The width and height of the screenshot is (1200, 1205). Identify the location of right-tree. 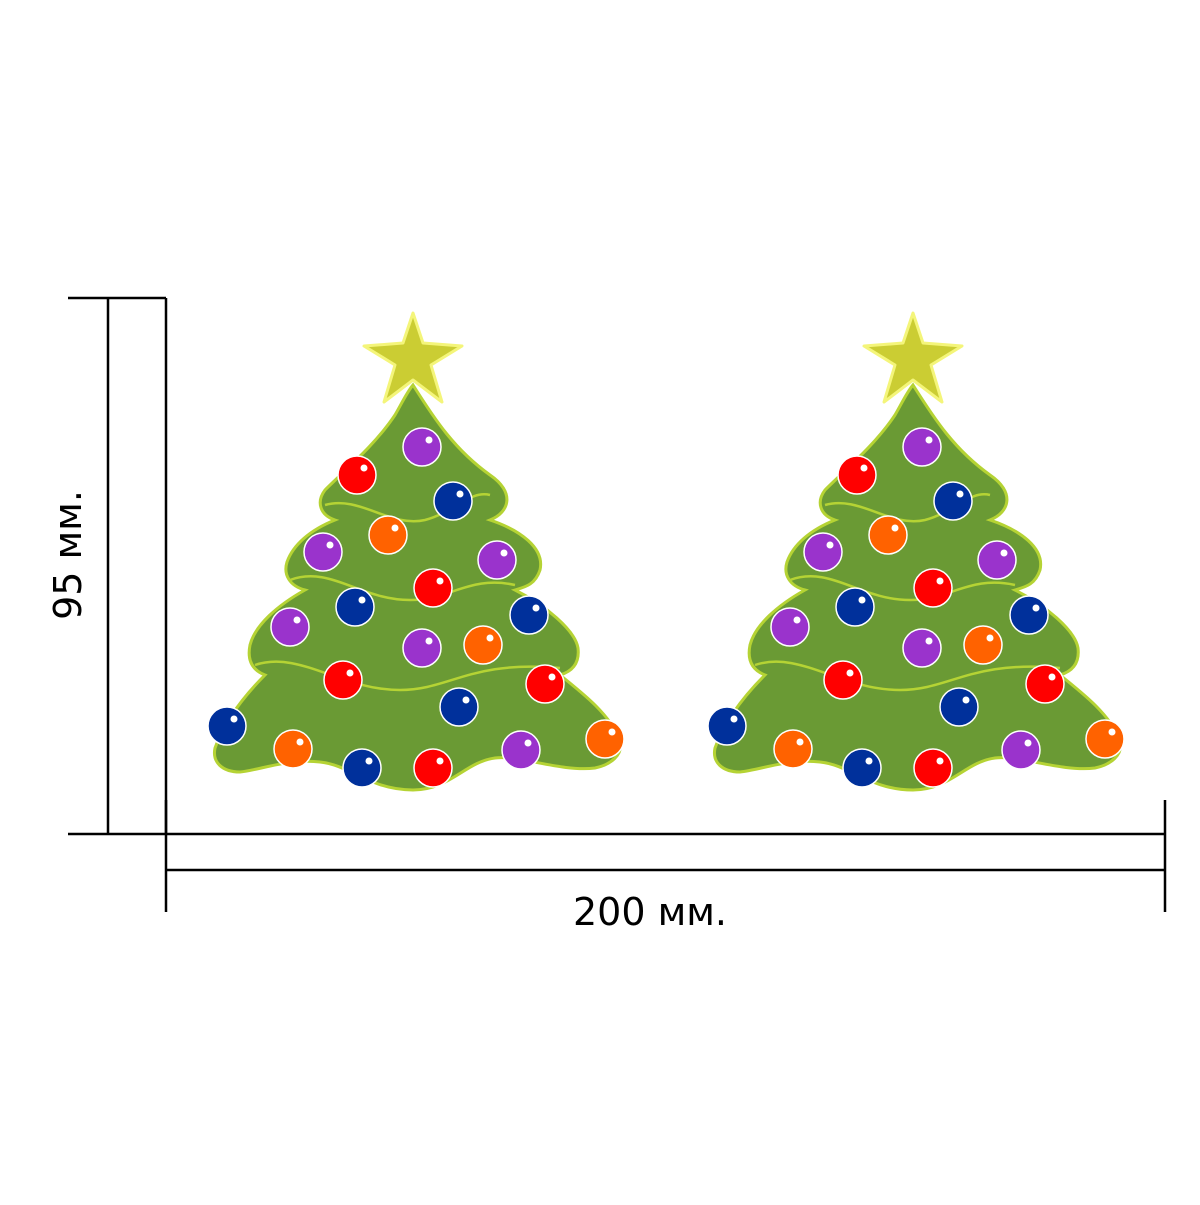
(917, 551).